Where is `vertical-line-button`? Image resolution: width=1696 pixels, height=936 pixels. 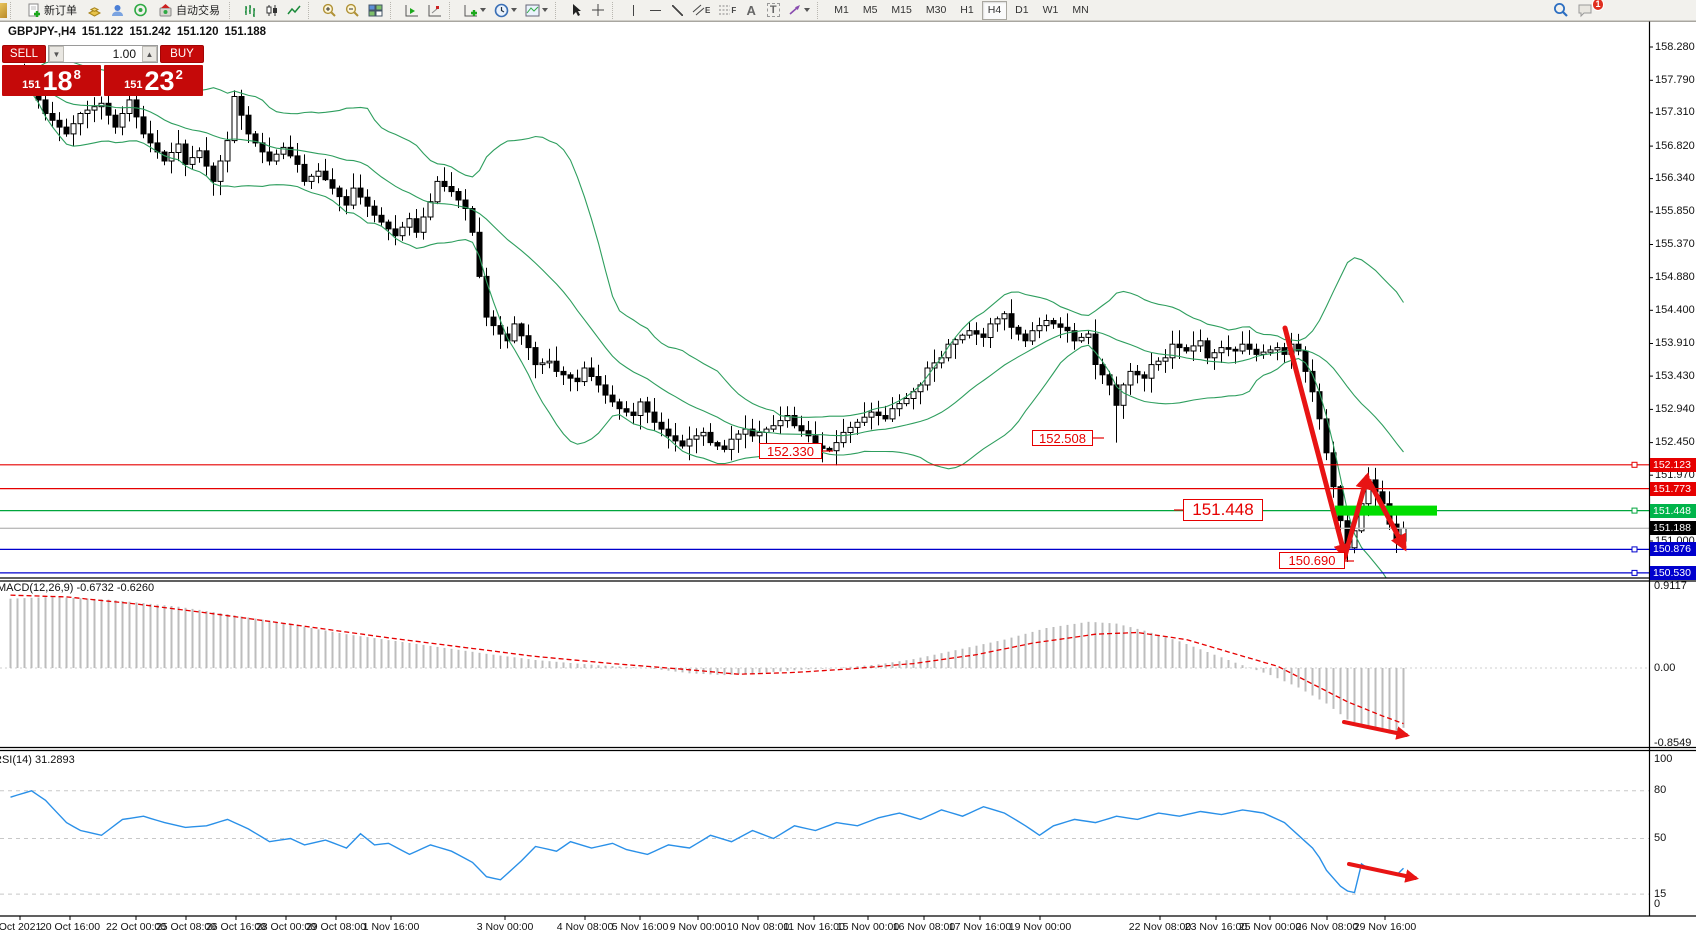
vertical-line-button is located at coordinates (633, 10).